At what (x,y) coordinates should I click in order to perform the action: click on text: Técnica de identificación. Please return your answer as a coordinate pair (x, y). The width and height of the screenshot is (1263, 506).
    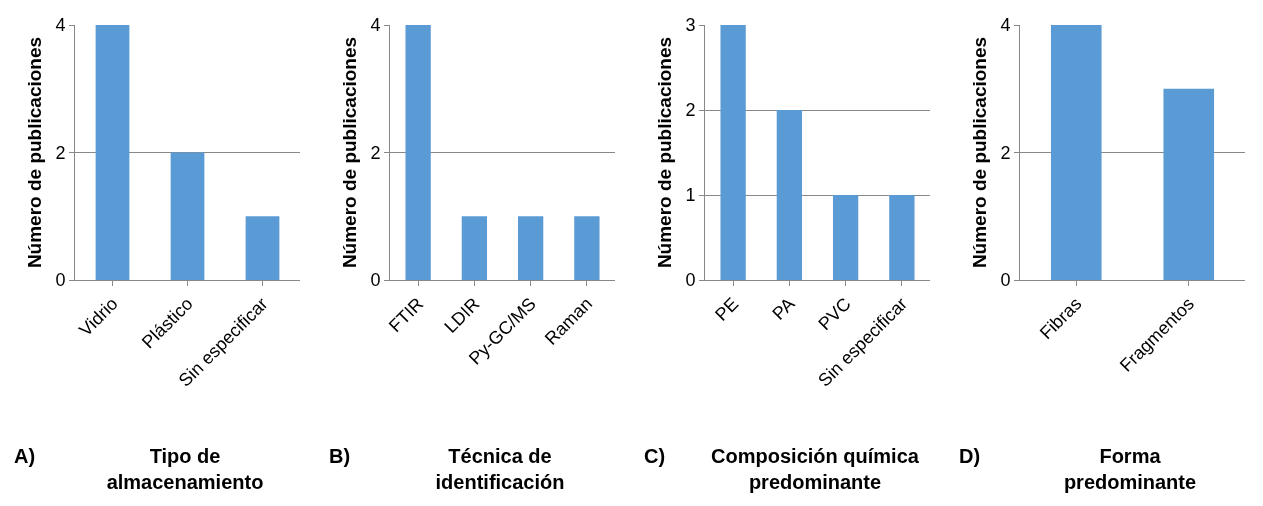
    Looking at the image, I should click on (500, 469).